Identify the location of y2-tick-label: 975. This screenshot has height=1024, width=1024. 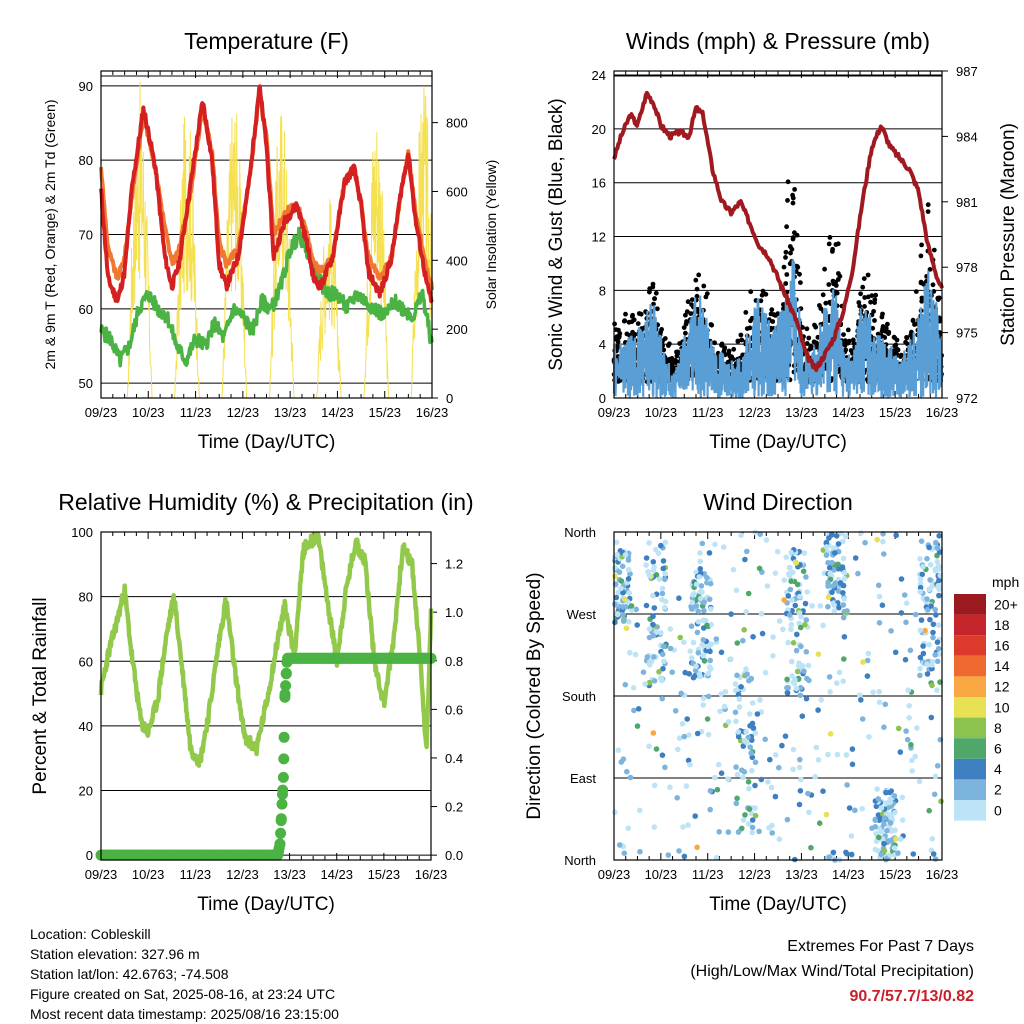
(967, 333).